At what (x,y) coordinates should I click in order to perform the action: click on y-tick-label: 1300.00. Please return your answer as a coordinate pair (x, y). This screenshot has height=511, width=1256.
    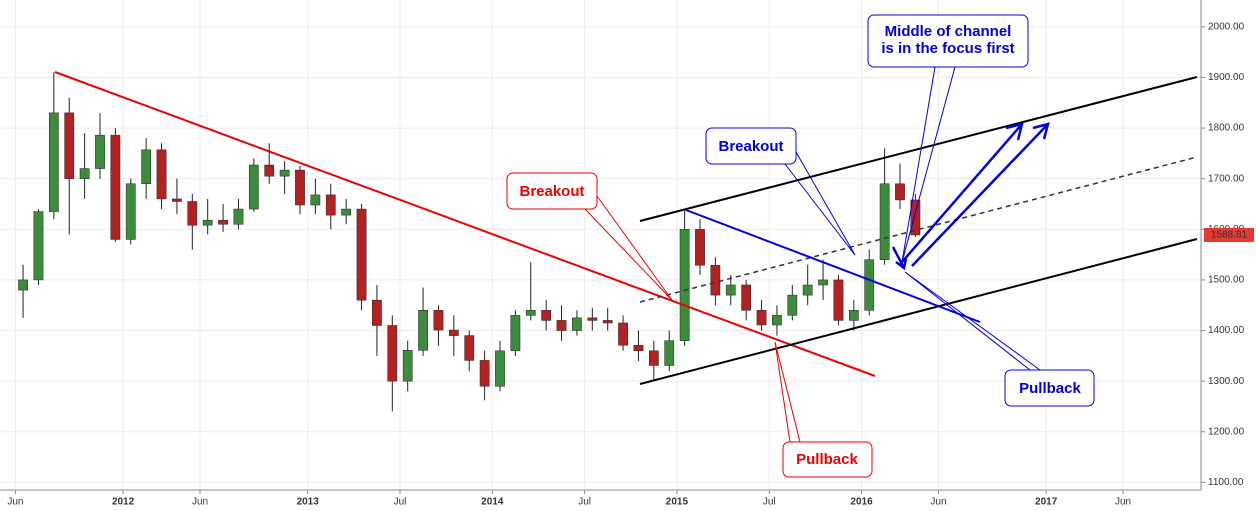
    Looking at the image, I should click on (1226, 381).